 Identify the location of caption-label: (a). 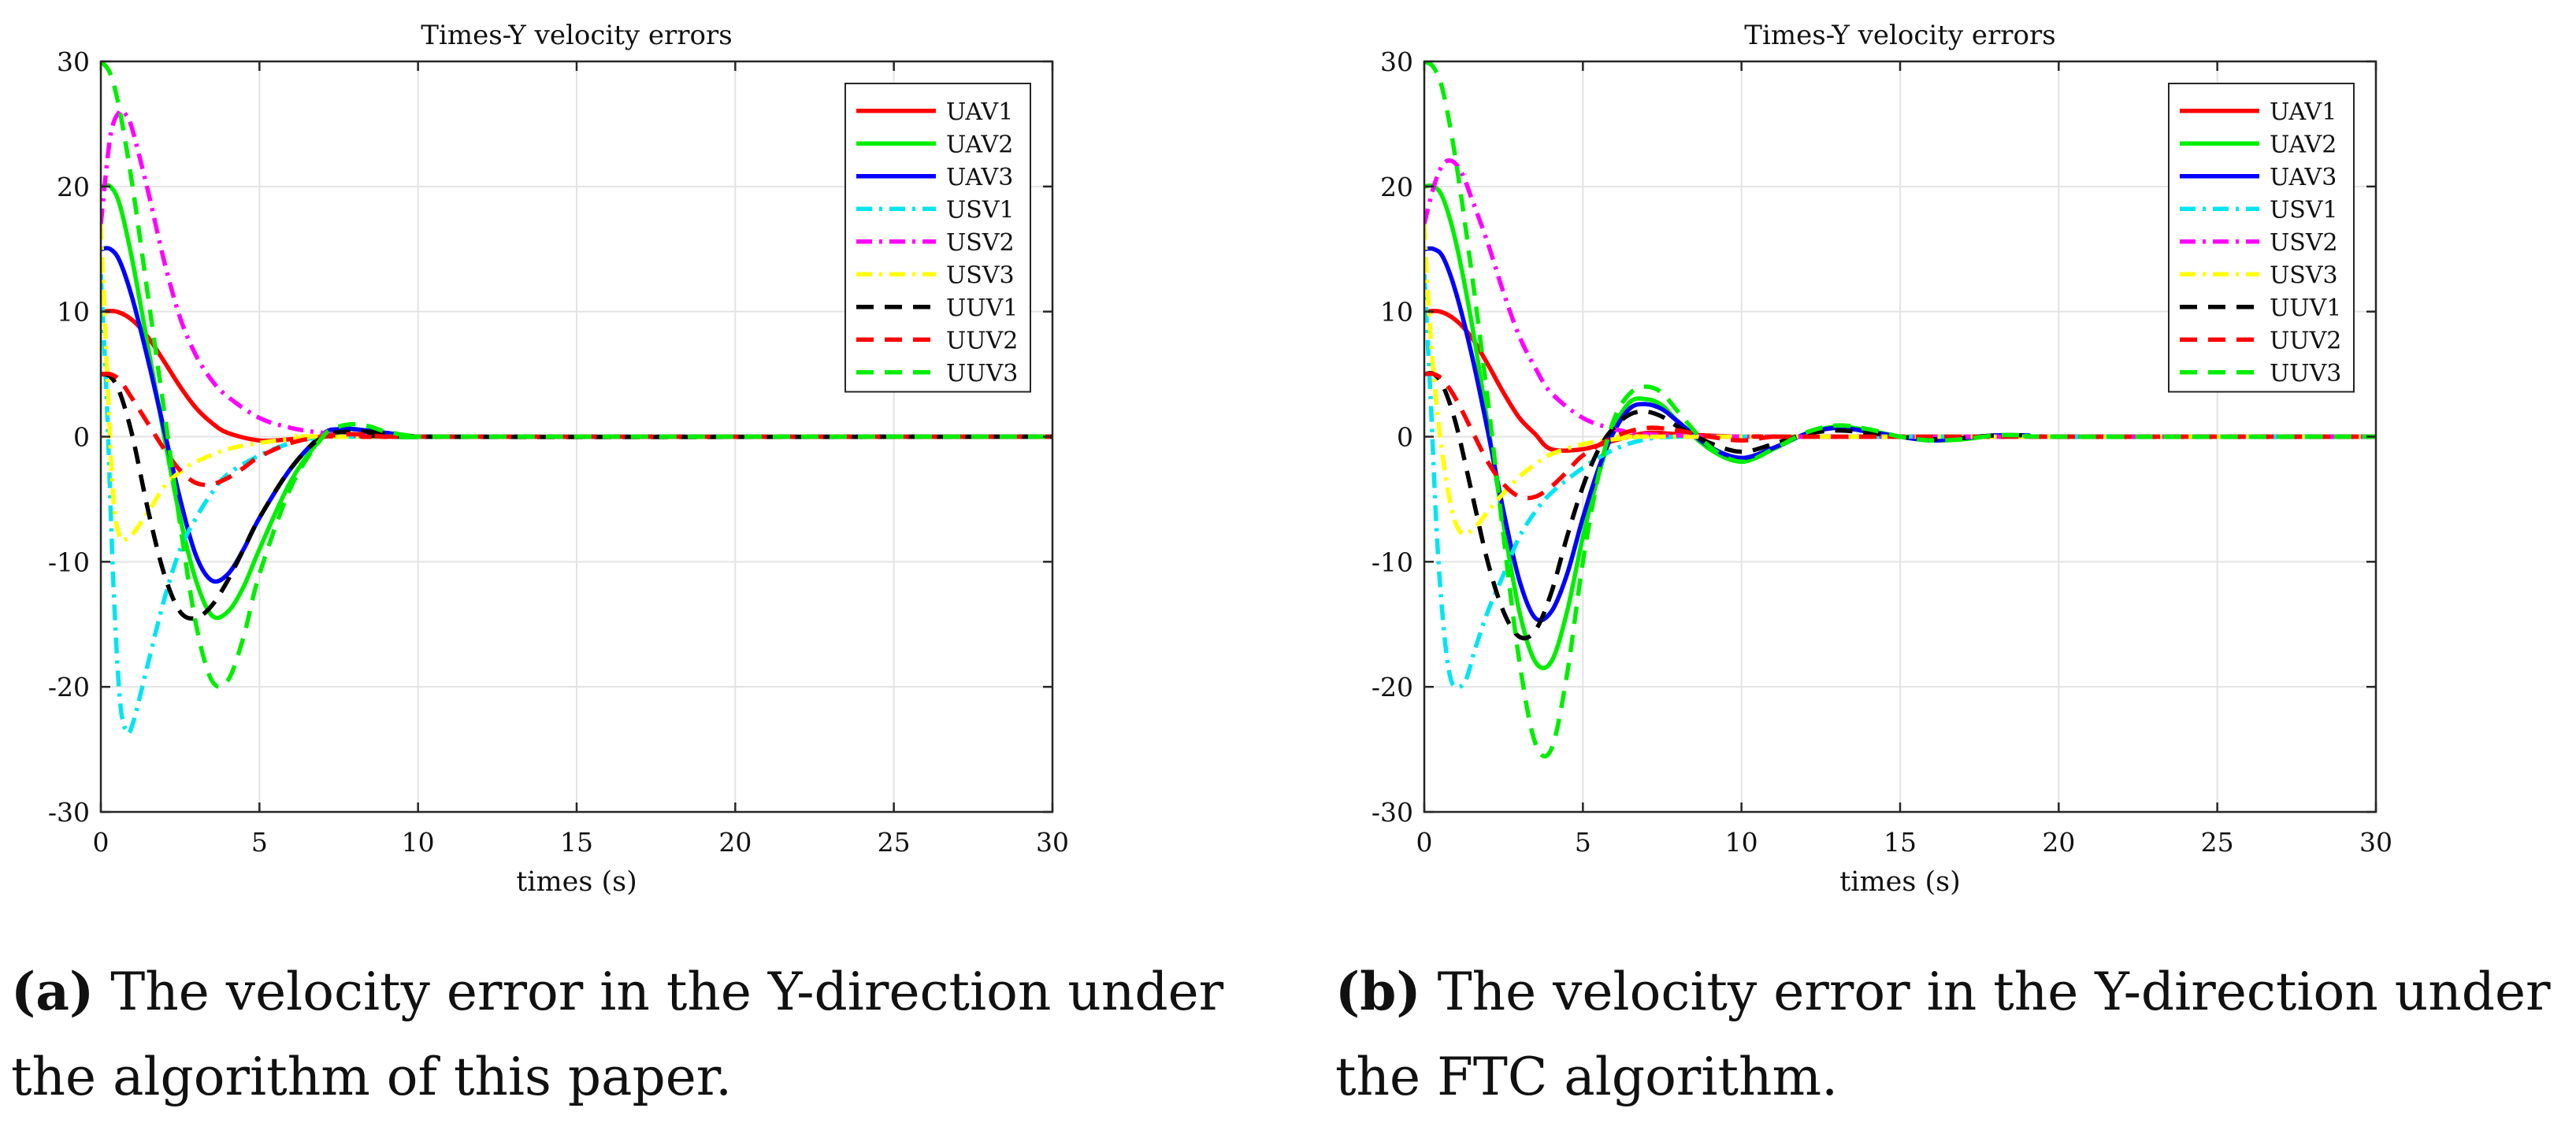
(53, 992).